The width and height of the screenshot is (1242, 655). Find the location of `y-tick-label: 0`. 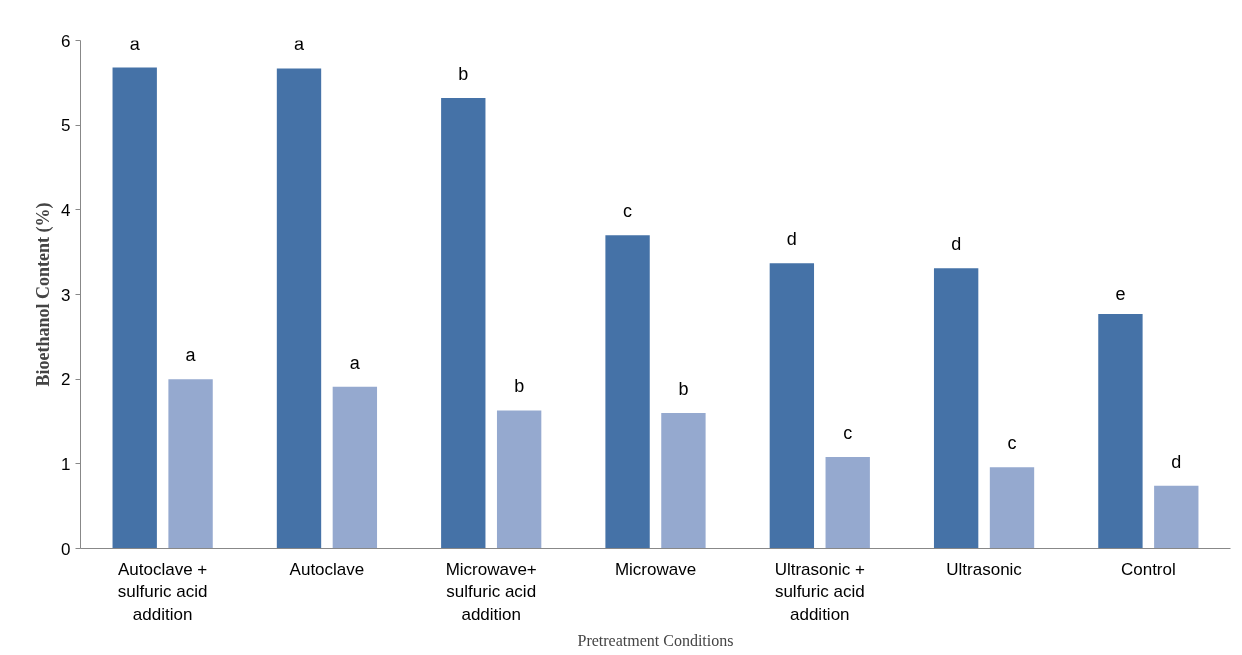

y-tick-label: 0 is located at coordinates (66, 549).